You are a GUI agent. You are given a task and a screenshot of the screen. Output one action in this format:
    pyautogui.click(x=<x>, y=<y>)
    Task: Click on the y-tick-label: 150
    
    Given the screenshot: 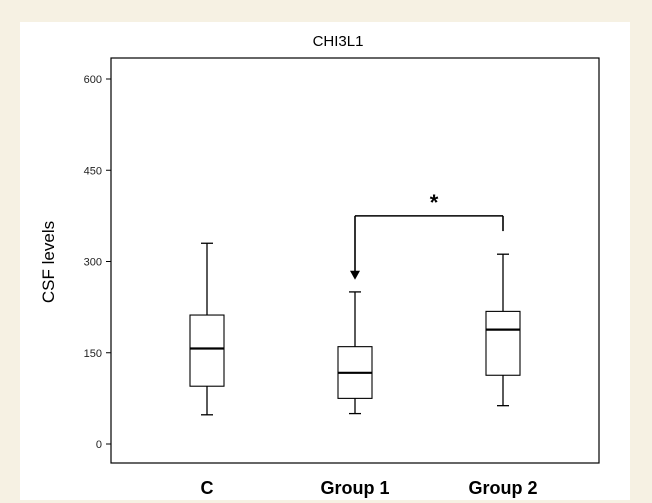 What is the action you would take?
    pyautogui.click(x=93, y=354)
    